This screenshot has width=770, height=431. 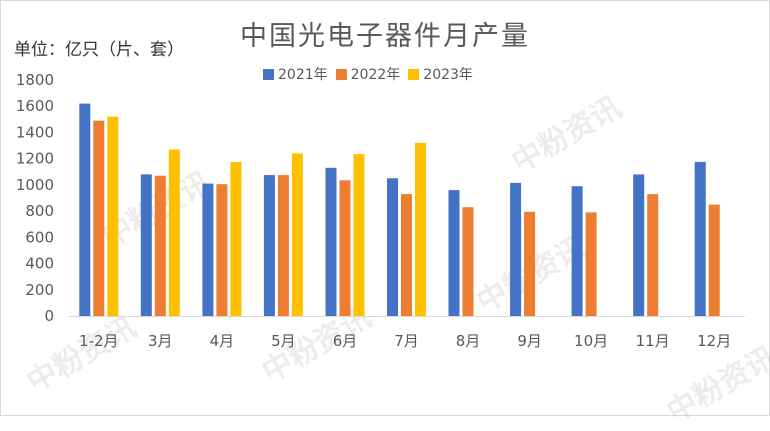 I want to click on y-tick-label: 1600, so click(x=35, y=106).